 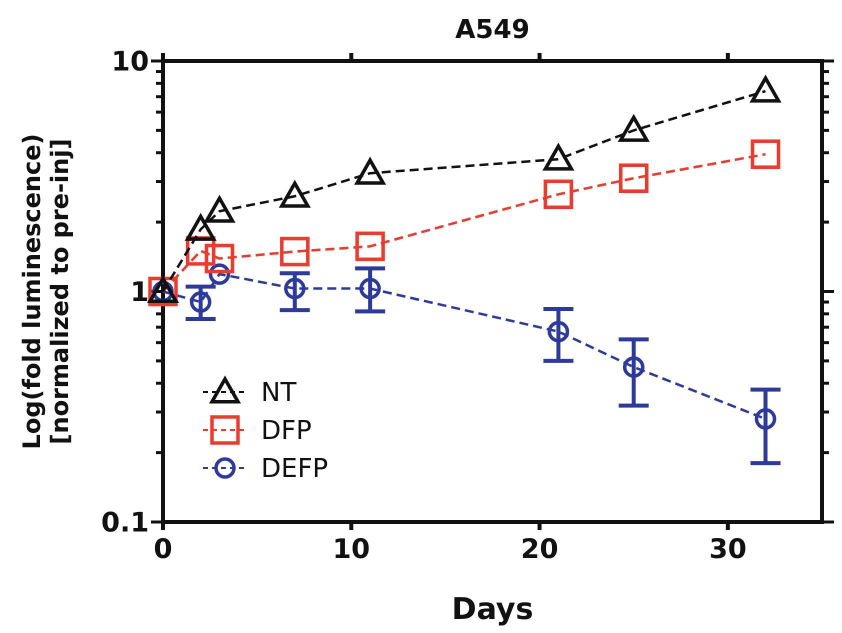 I want to click on y-axis-title: Log(fold luminescence) [normalized to pre-inj], so click(x=46, y=292).